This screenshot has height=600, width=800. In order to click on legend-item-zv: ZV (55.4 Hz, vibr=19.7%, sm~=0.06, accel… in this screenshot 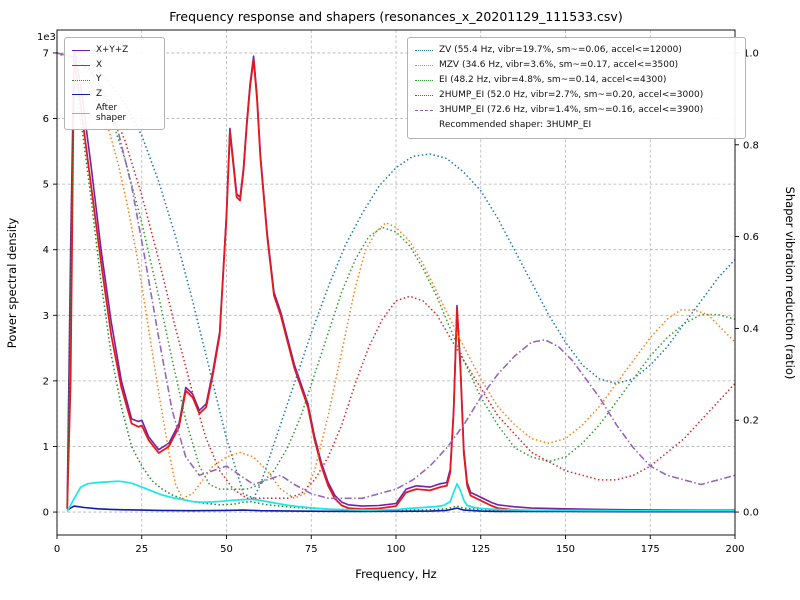, I will do `click(576, 51)`.